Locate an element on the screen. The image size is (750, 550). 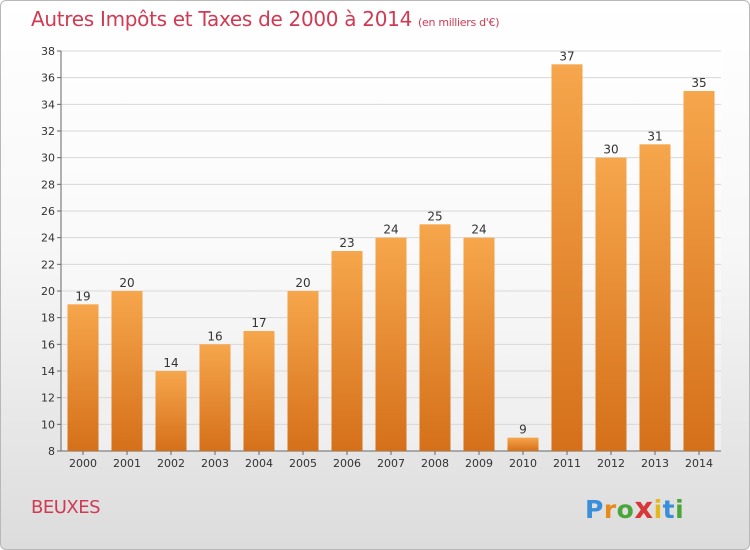
title-unit: (en milliers d'€) is located at coordinates (459, 22).